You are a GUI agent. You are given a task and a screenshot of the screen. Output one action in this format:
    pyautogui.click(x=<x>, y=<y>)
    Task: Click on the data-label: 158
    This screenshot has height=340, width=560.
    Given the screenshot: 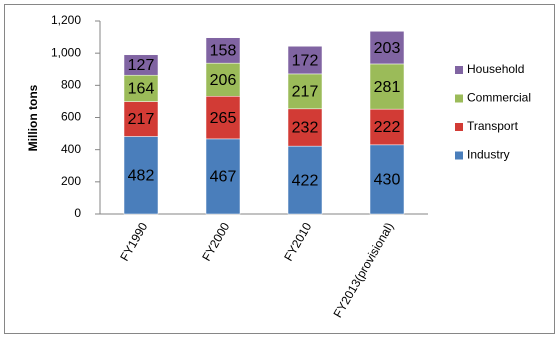 What is the action you would take?
    pyautogui.click(x=223, y=51)
    